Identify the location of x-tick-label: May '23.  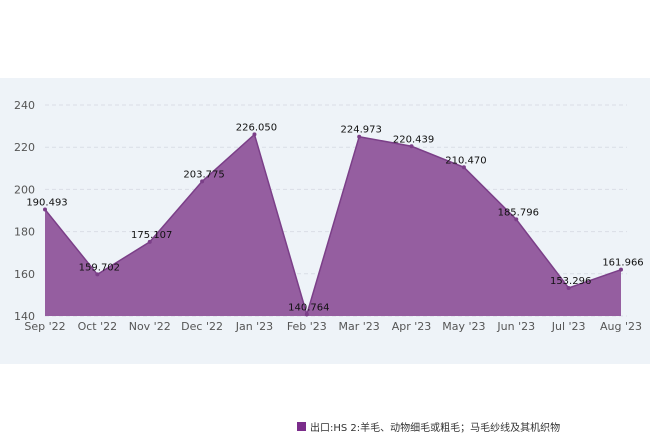
(463, 326).